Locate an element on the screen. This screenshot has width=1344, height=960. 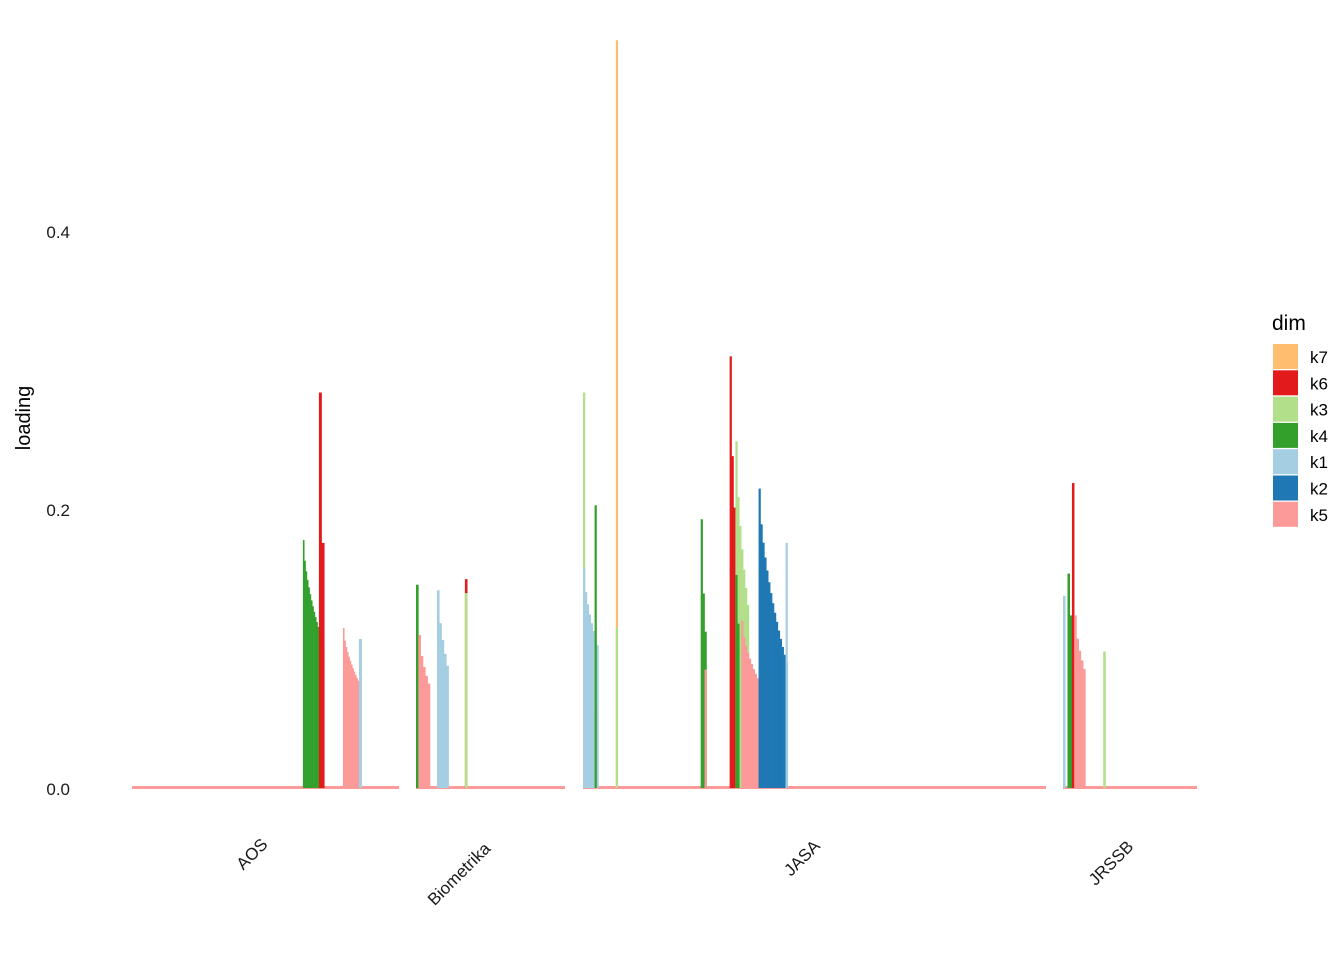
y-tick-label: 0.2 is located at coordinates (58, 510).